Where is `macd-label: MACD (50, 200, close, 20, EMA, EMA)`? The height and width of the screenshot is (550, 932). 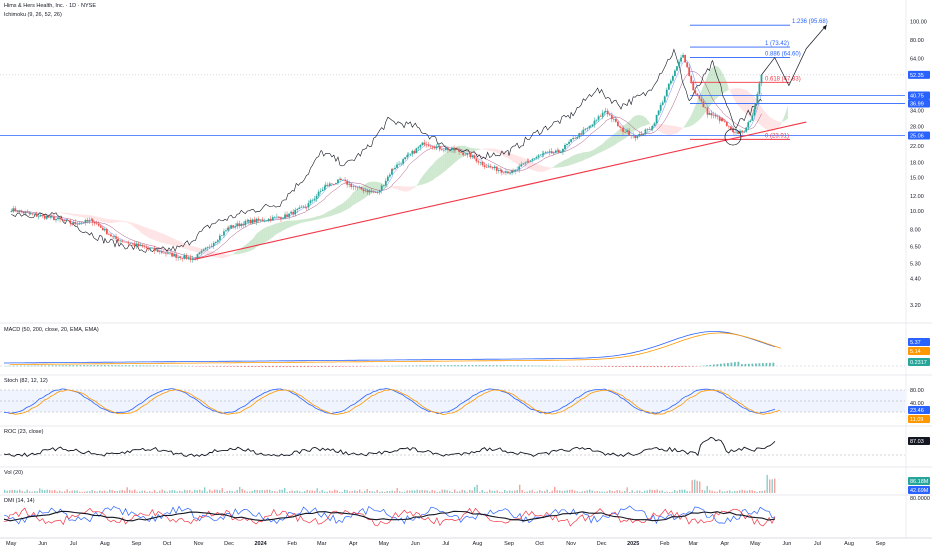 macd-label: MACD (50, 200, close, 20, EMA, EMA) is located at coordinates (51, 330).